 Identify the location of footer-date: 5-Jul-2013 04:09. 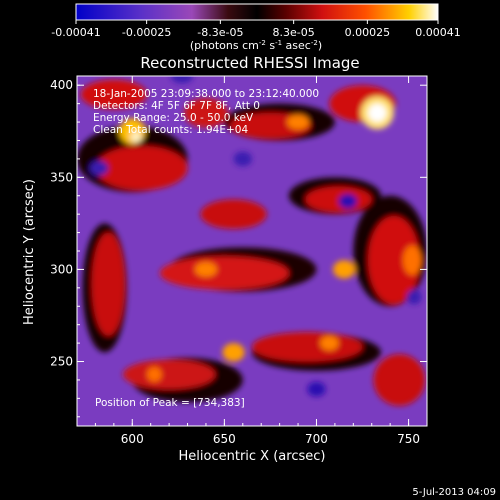
(454, 492).